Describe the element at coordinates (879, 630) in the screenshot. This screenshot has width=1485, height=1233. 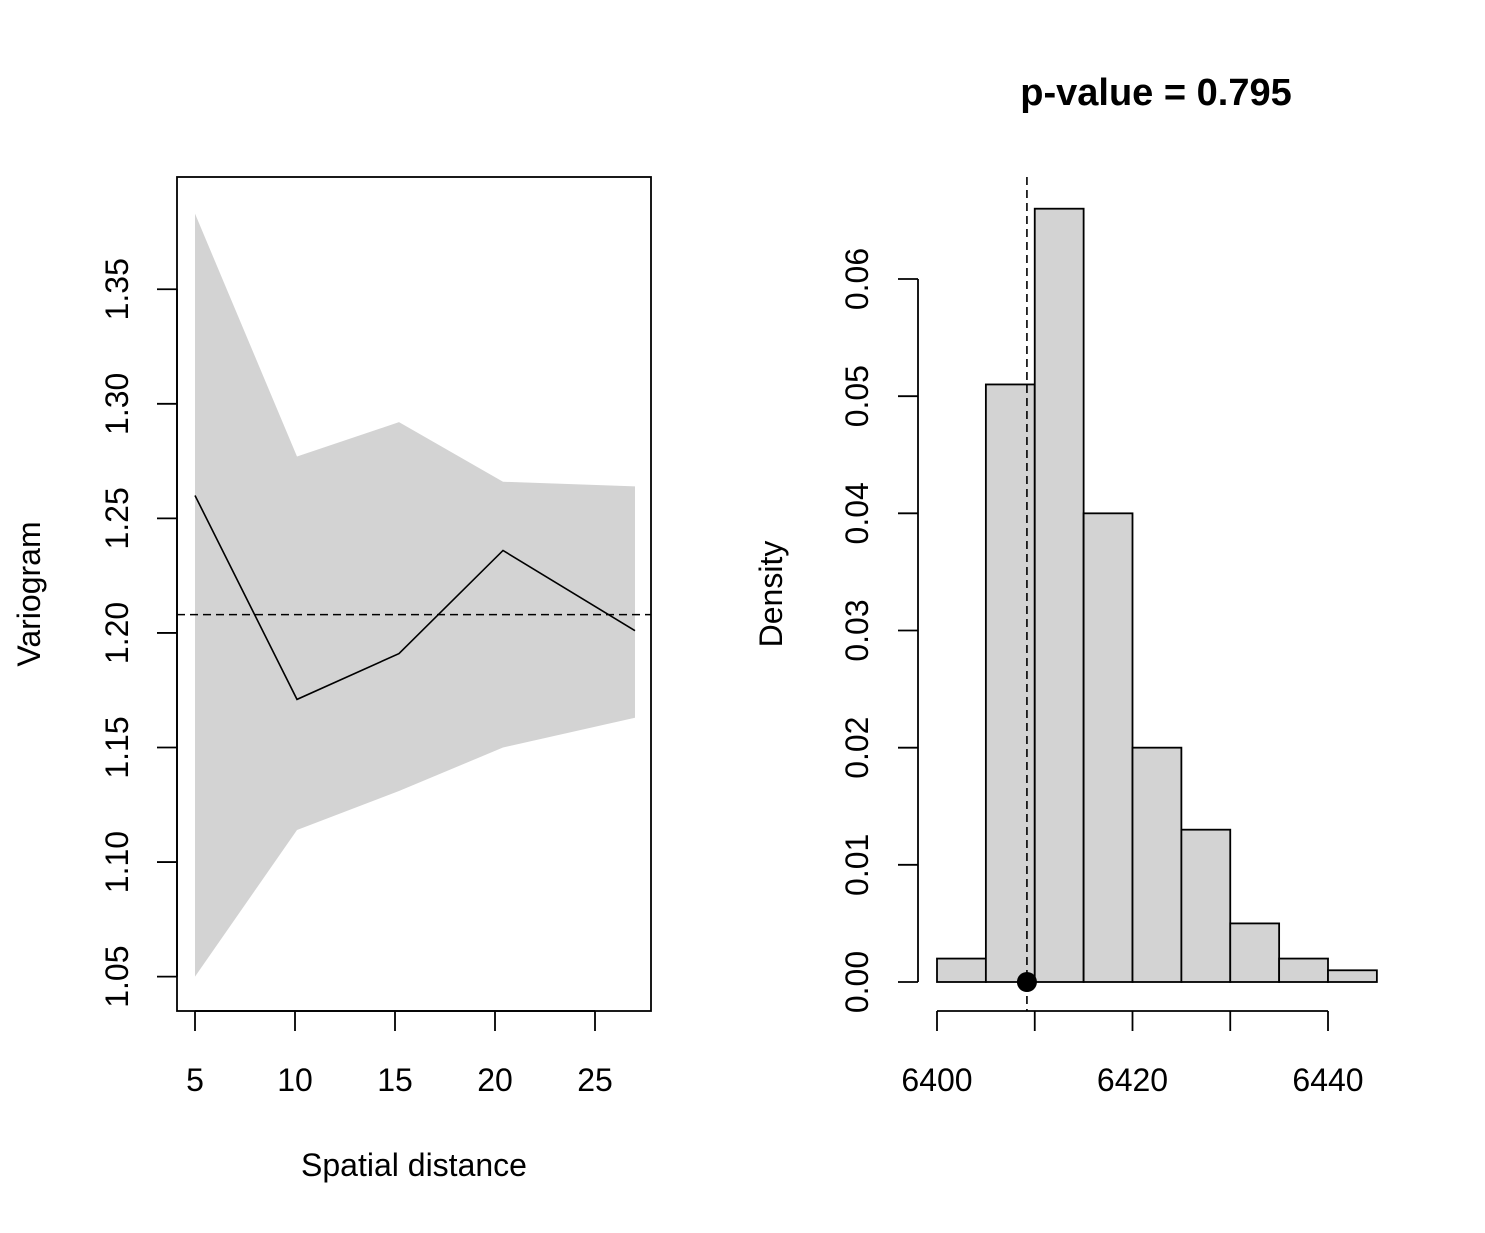
I see `histogram-y-axis: 0.00 0.01 0.02 0.03 0.04 0.05 0.06` at that location.